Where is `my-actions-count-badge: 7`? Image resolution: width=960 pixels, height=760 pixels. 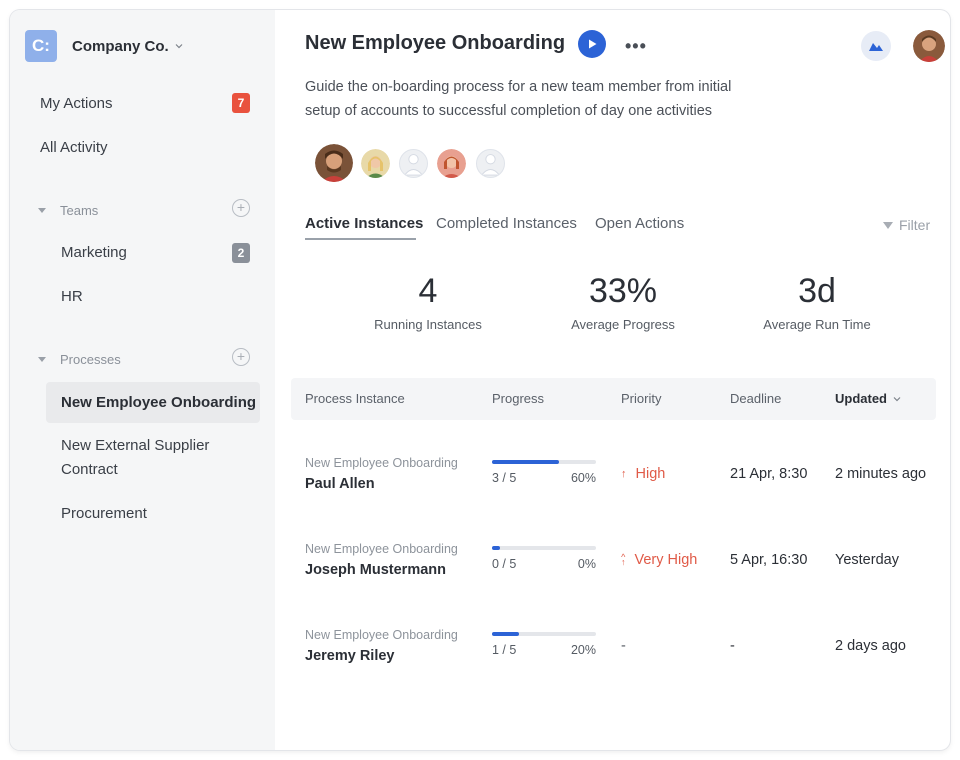 my-actions-count-badge: 7 is located at coordinates (241, 103).